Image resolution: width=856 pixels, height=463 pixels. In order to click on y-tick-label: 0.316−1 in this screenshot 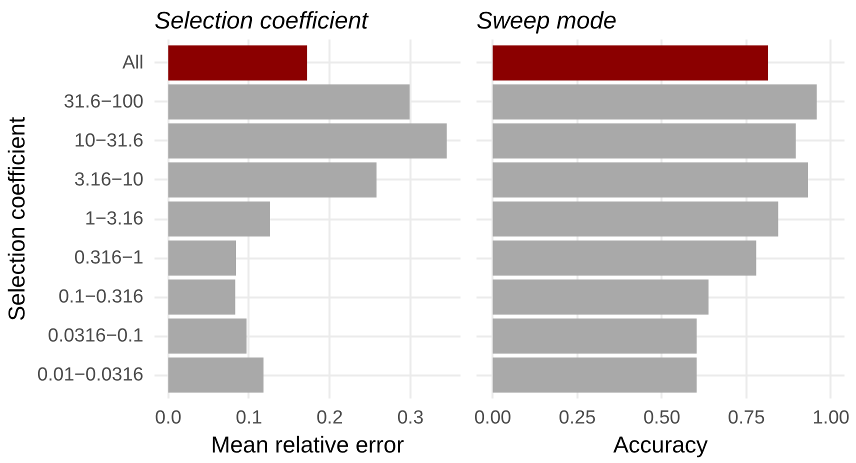, I will do `click(109, 258)`.